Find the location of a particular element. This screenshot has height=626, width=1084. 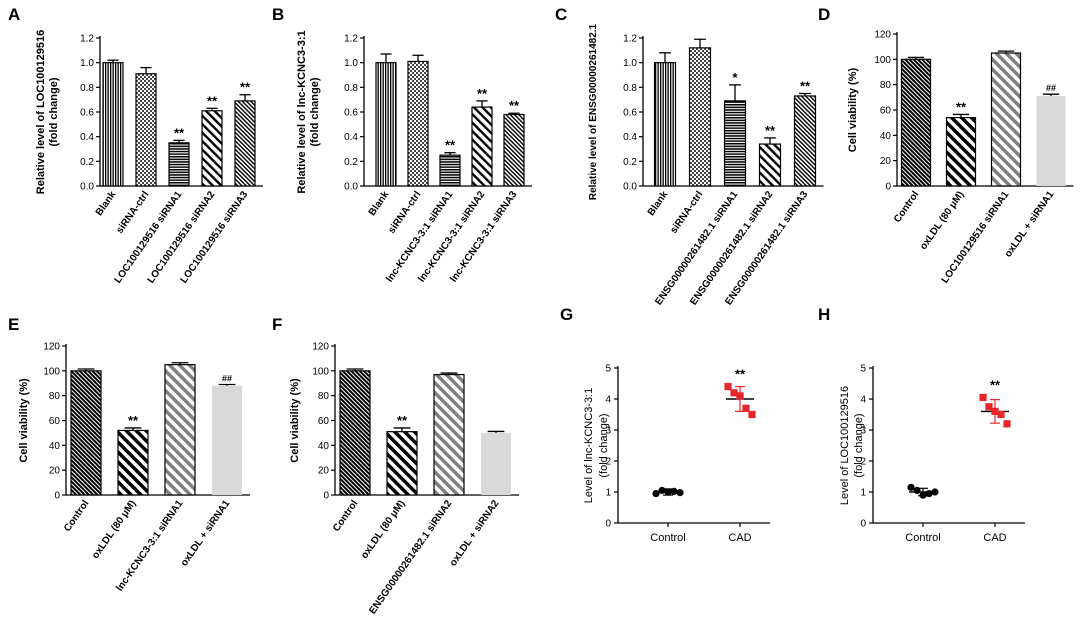

panel-label-h: H is located at coordinates (824, 314).